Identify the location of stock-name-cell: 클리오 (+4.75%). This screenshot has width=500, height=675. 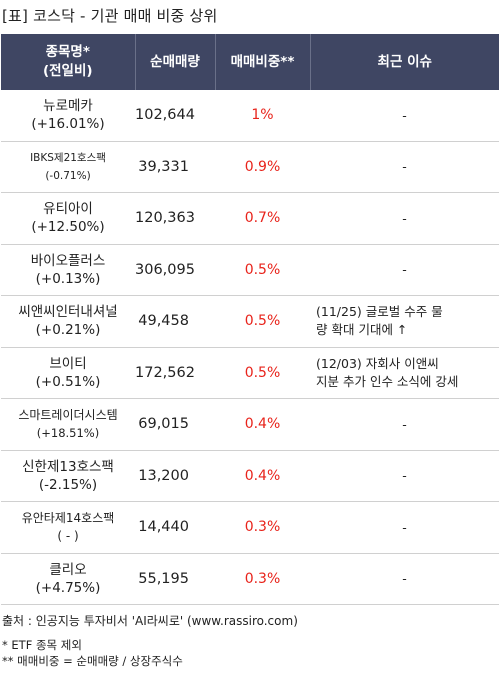
(68, 579).